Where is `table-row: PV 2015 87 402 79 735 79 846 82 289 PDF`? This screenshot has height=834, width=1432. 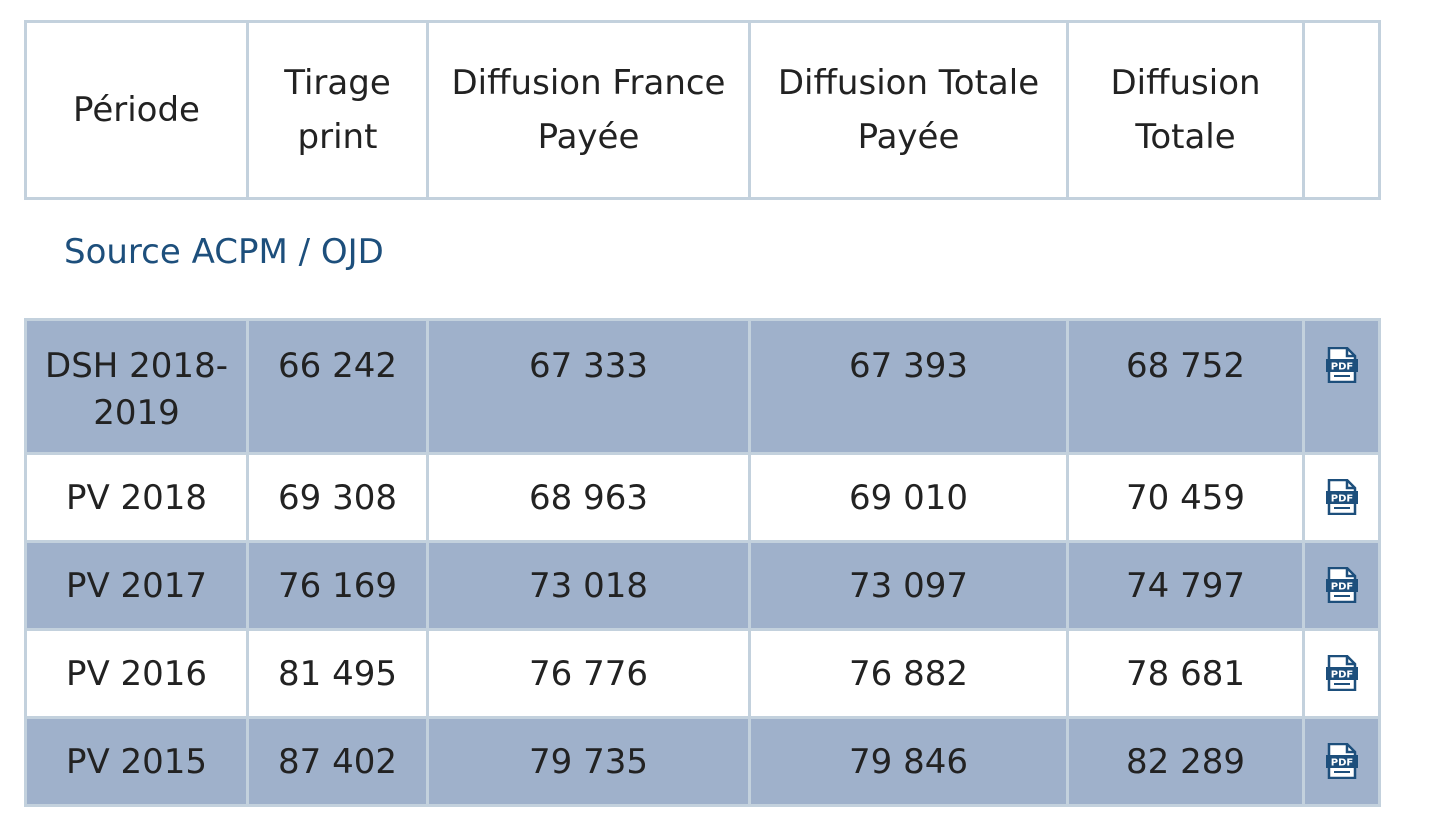
table-row: PV 2015 87 402 79 735 79 846 82 289 PDF is located at coordinates (702, 761).